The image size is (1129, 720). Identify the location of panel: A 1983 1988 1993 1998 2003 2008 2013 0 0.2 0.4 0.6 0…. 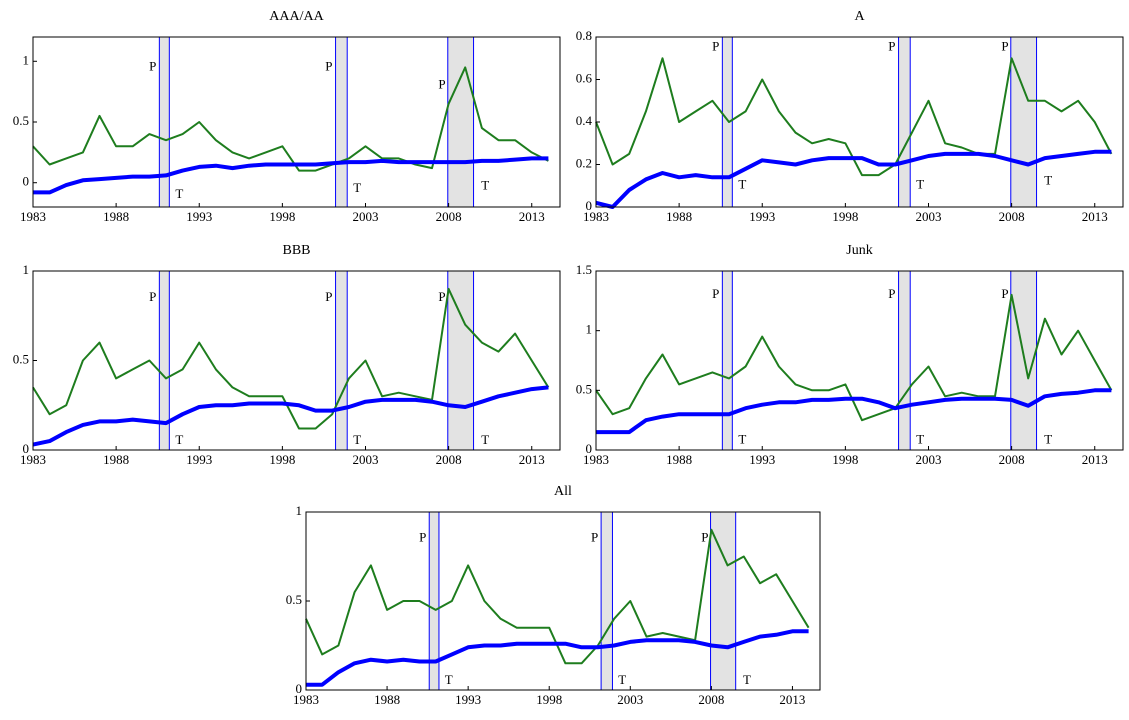
(850, 116).